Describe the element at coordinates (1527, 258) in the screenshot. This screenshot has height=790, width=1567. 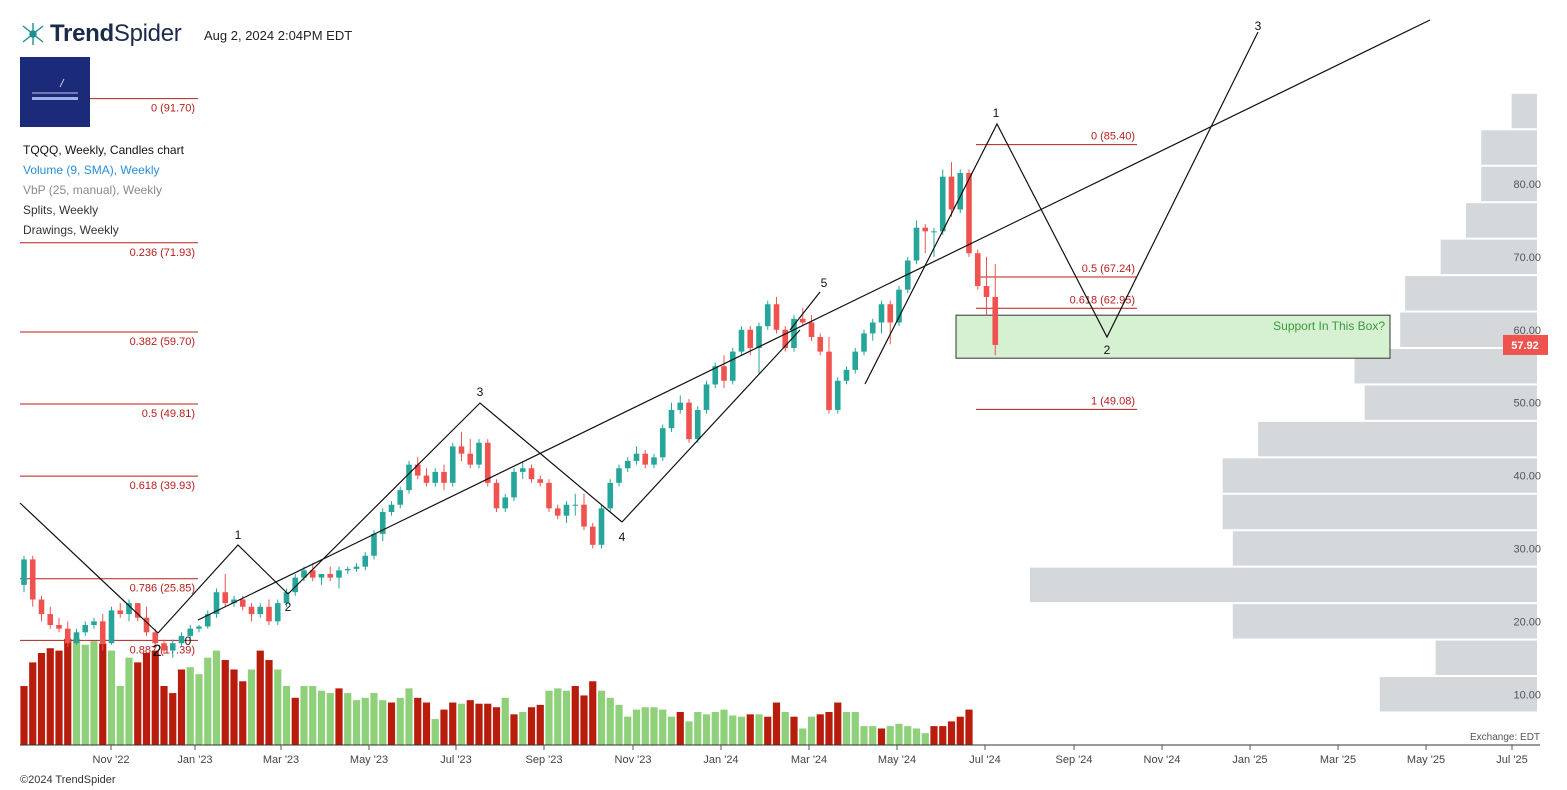
I see `y-tick-label: 70.00` at that location.